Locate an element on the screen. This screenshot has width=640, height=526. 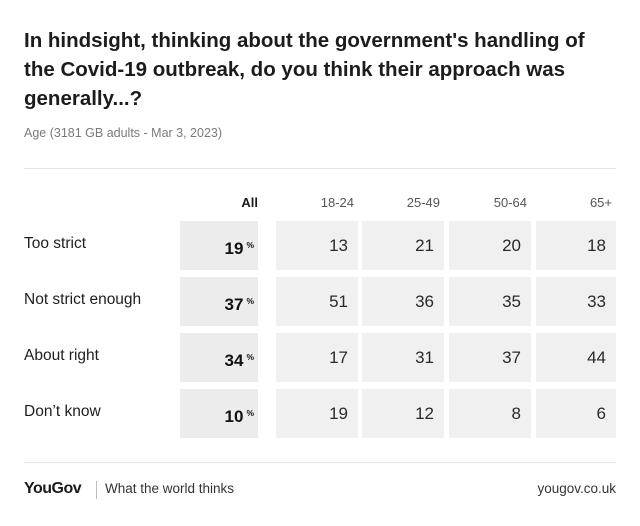
column-header-18-24: 18-24 is located at coordinates (337, 202).